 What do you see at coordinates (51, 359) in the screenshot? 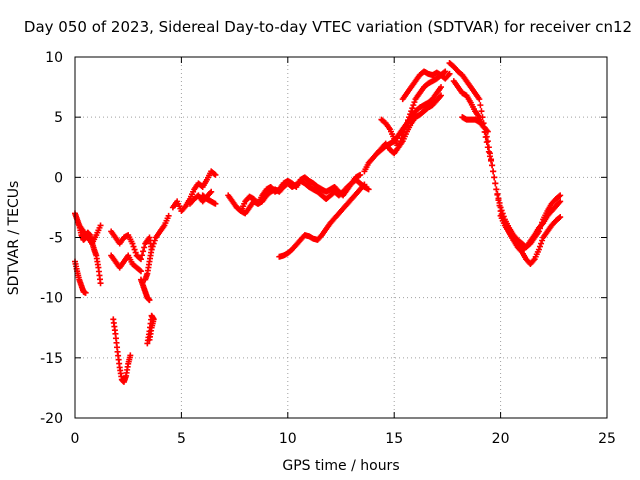
I see `y-tick-label: -15` at bounding box center [51, 359].